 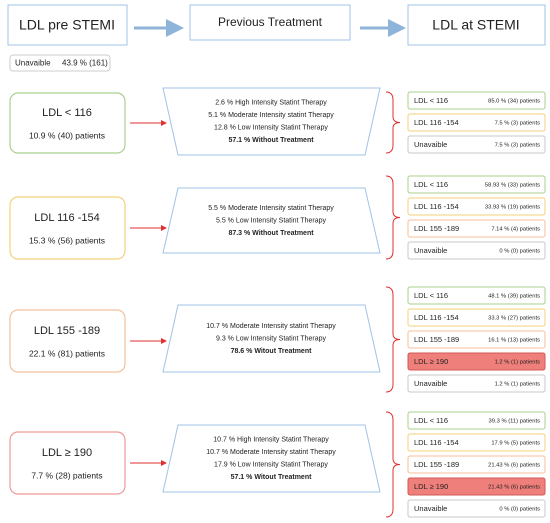 I want to click on group-stat: 15.3 % (56) patients, so click(x=67, y=240).